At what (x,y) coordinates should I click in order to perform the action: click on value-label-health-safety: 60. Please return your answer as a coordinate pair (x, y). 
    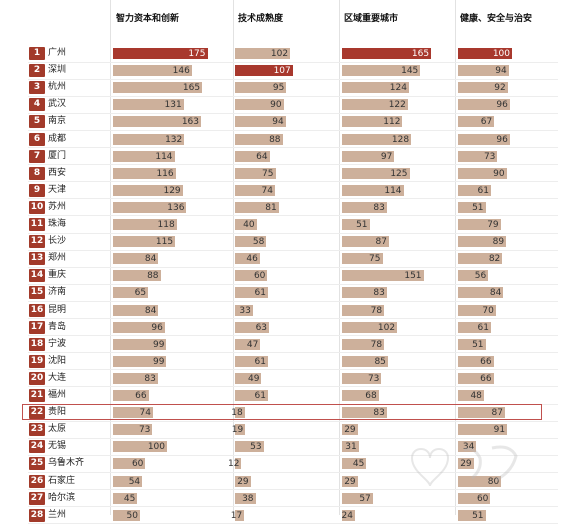
    Looking at the image, I should click on (482, 498).